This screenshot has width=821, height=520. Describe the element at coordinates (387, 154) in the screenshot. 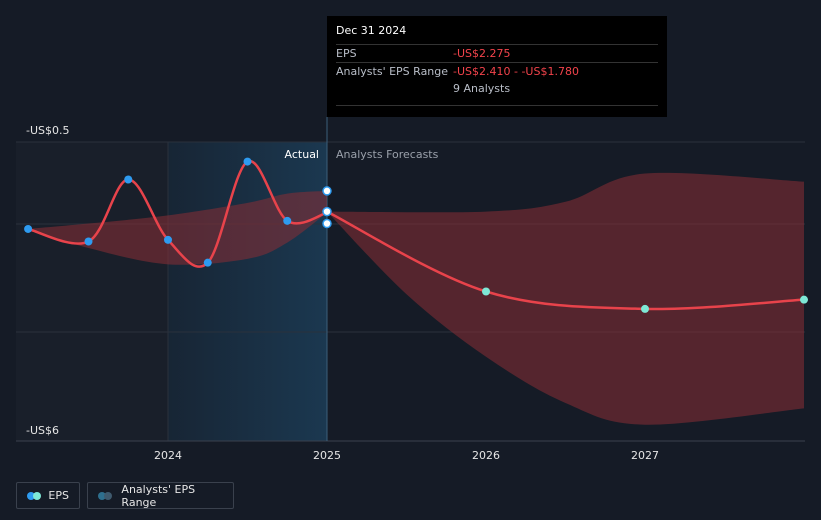

I see `forecast-label: Analysts Forecasts` at that location.